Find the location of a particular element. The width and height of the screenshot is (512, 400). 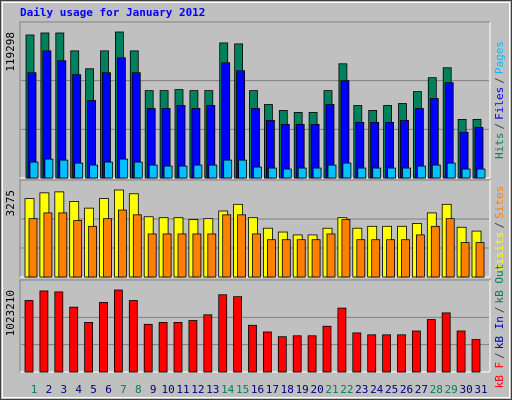

x-tick-label: 23 is located at coordinates (361, 389).